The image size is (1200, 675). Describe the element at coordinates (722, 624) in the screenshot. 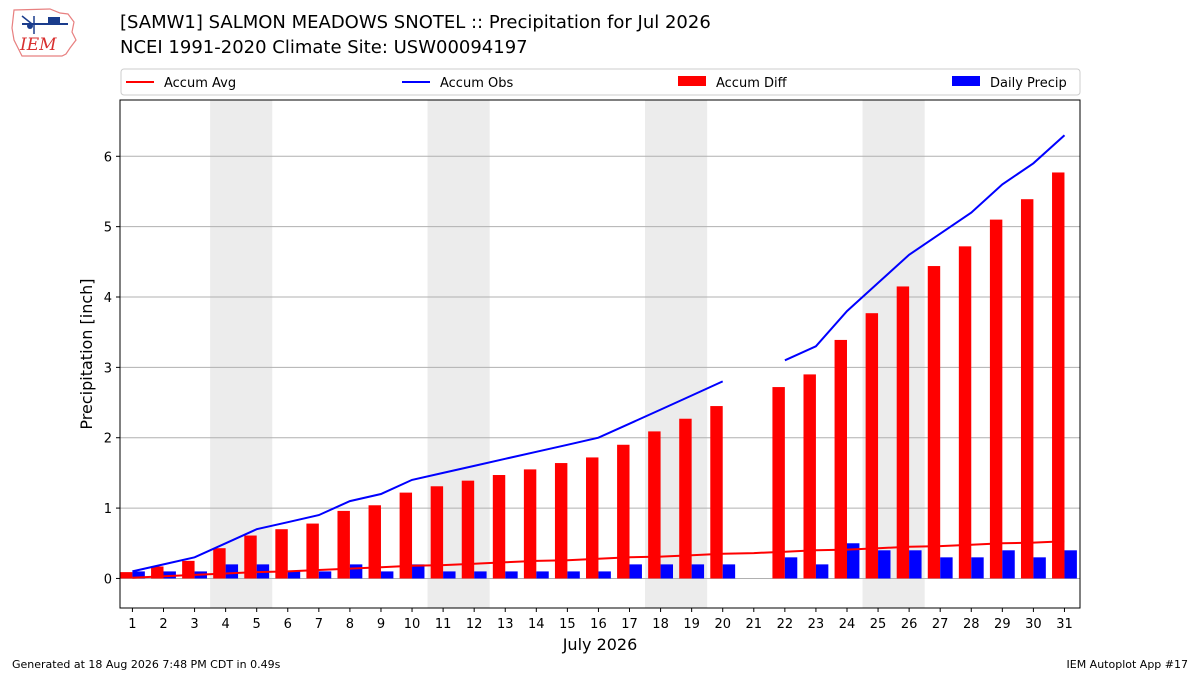

I see `x-tick-label: 20` at that location.